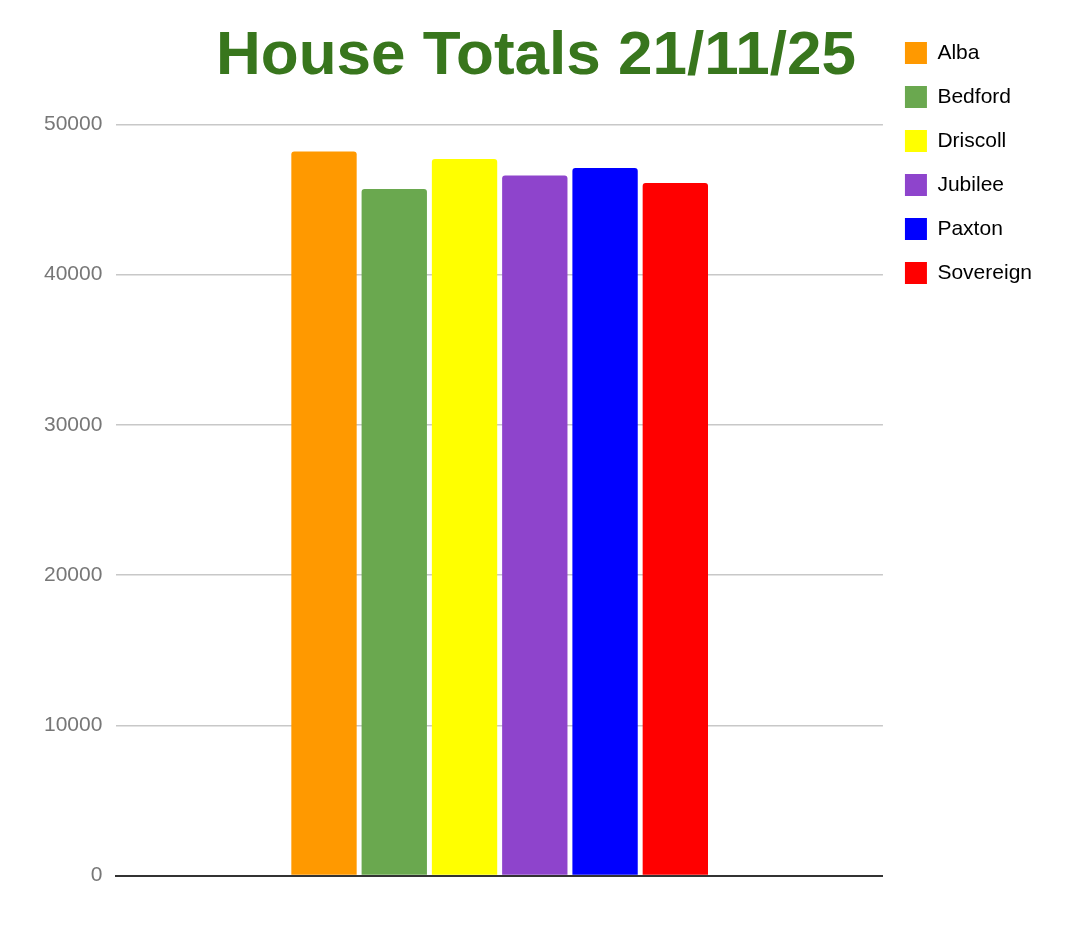 The width and height of the screenshot is (1082, 936). Describe the element at coordinates (73, 423) in the screenshot. I see `y-tick-label: 30000` at that location.